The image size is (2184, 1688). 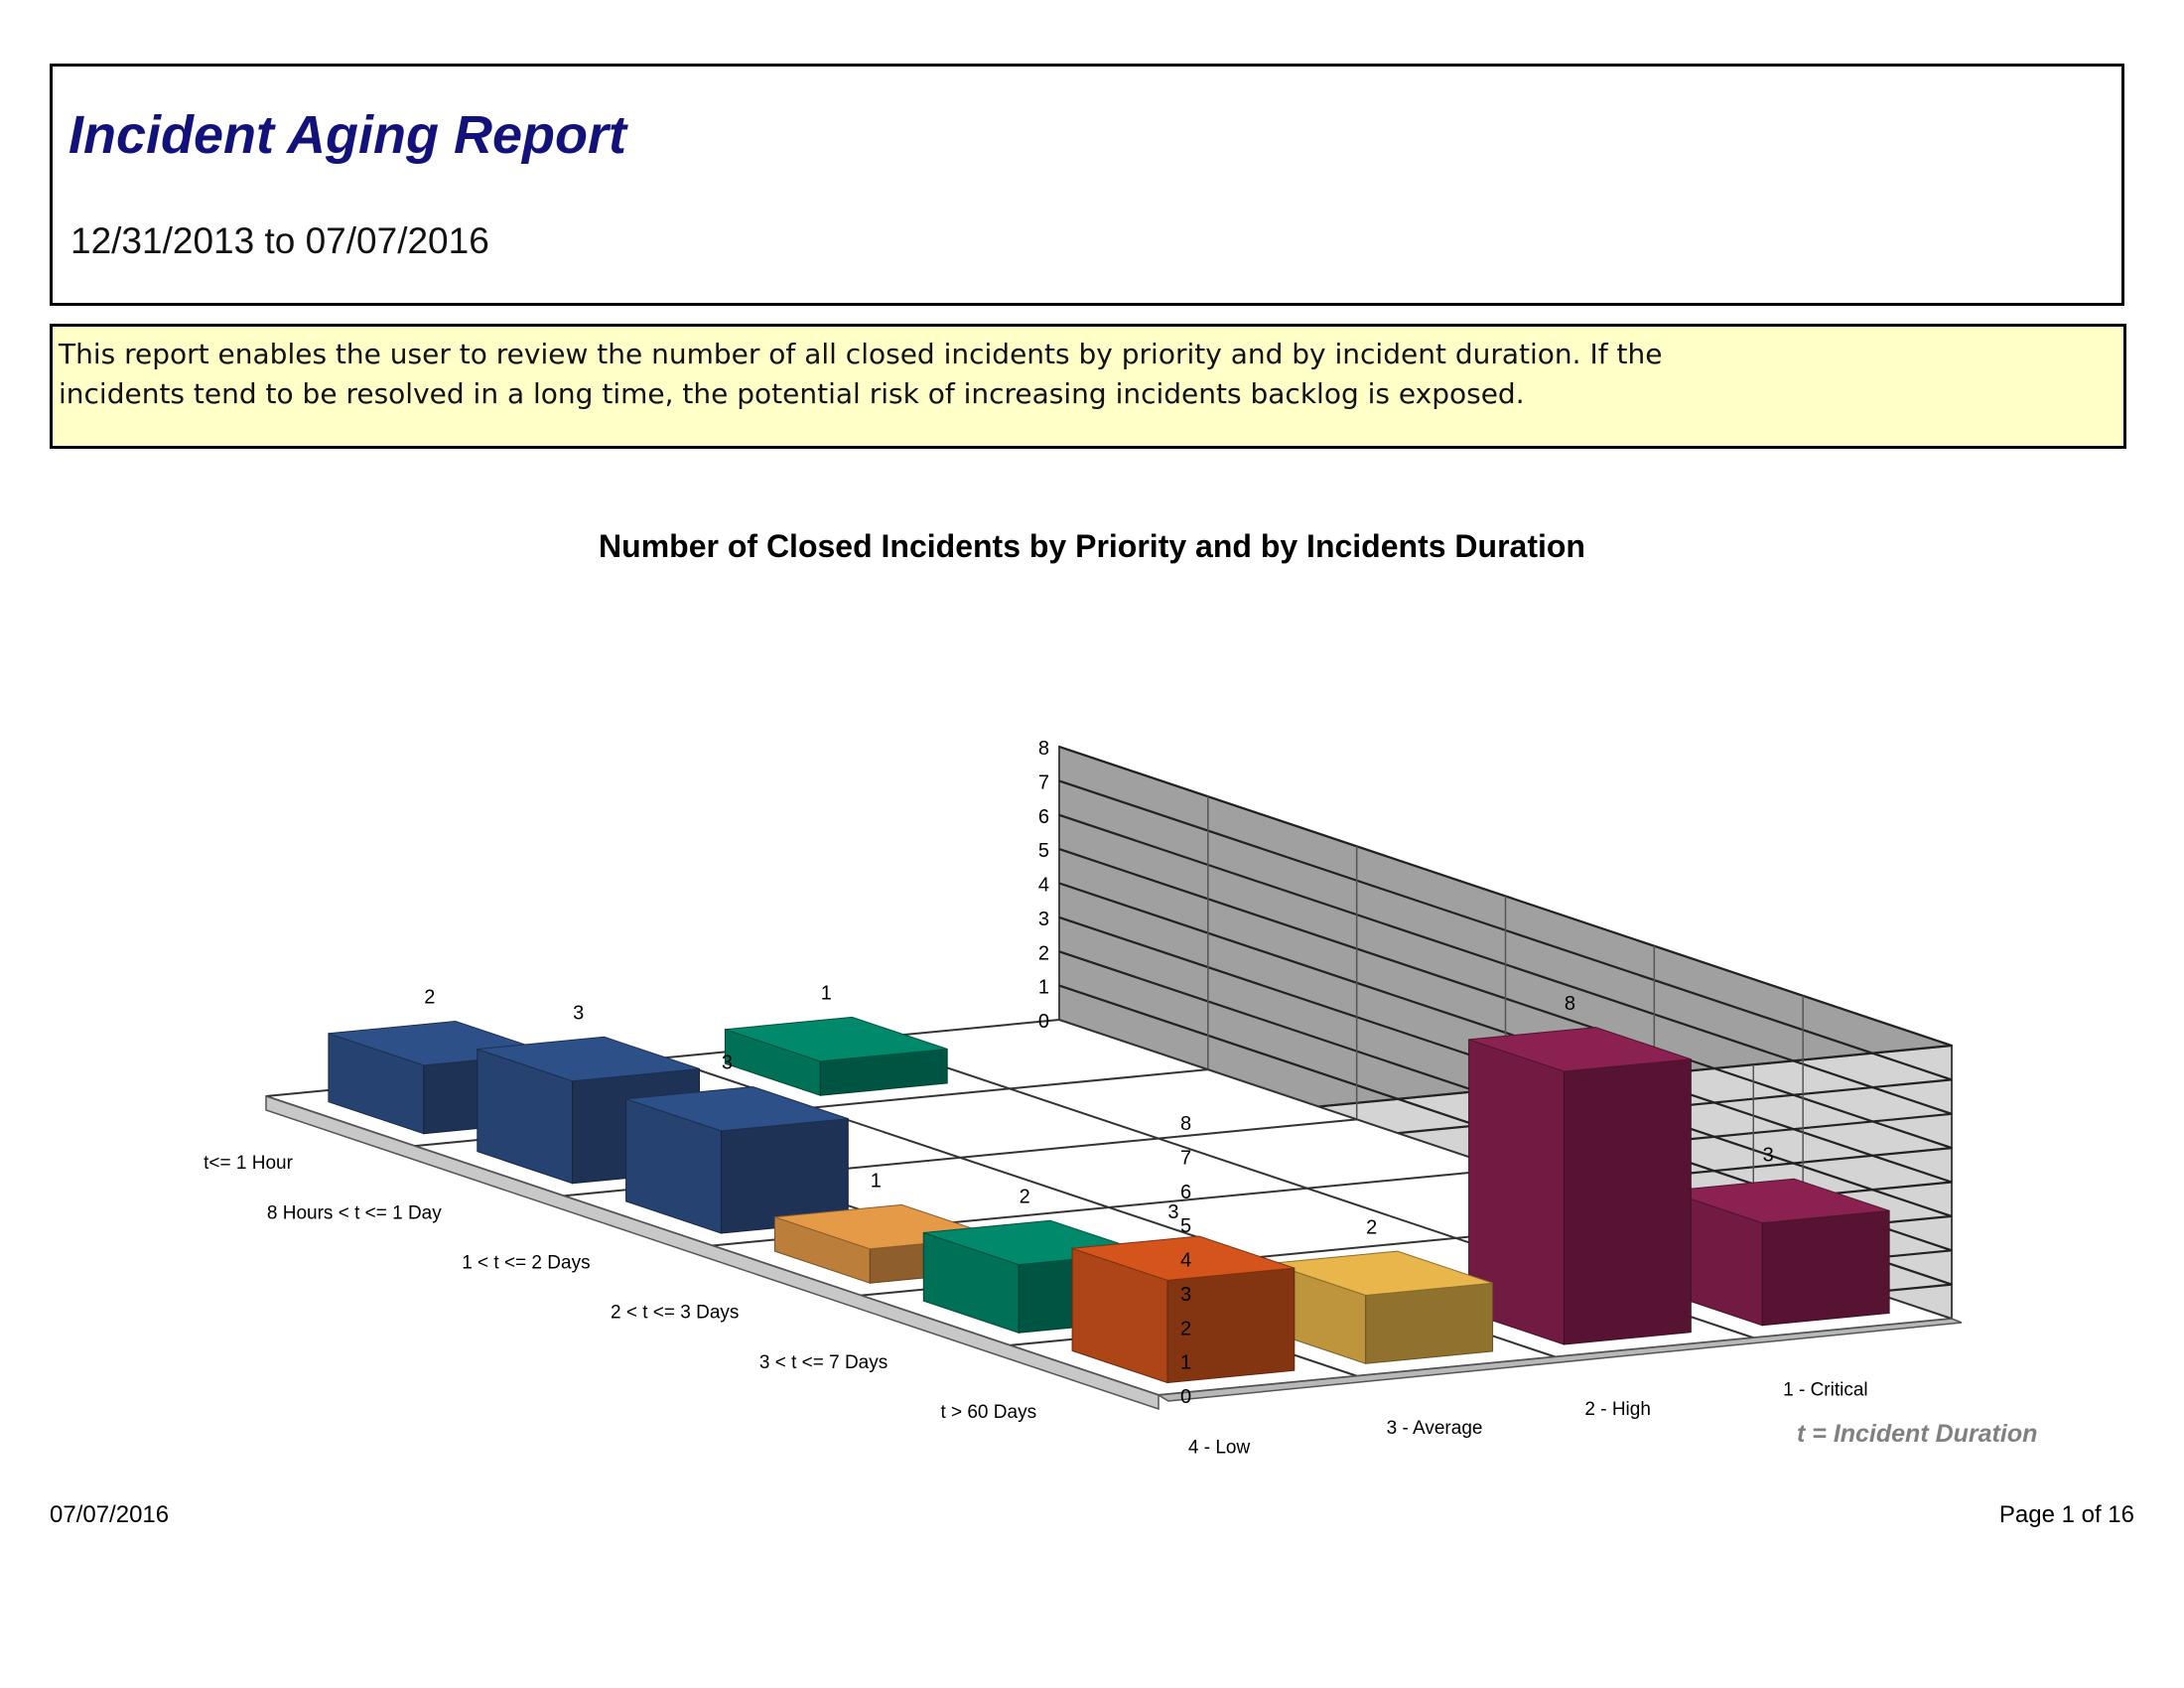 I want to click on z-tick-label-right: 8, so click(x=1185, y=1124).